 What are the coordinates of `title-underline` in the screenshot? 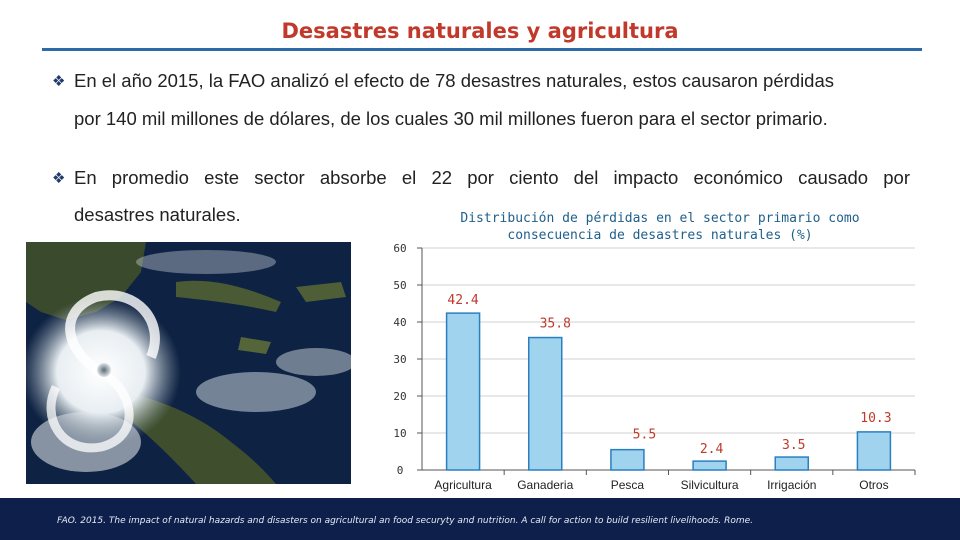 It's located at (482, 49).